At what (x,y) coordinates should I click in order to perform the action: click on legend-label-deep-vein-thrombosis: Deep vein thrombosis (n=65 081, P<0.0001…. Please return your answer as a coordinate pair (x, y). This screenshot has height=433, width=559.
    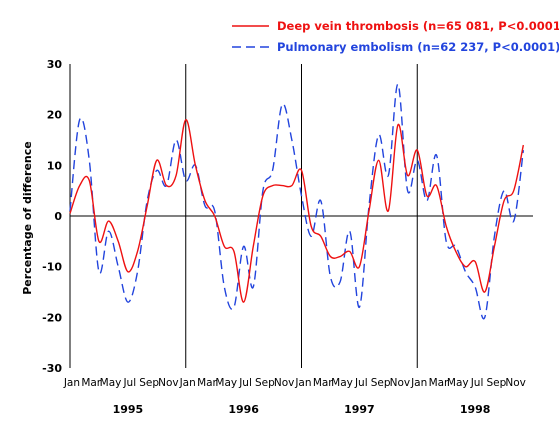
    Looking at the image, I should click on (418, 26).